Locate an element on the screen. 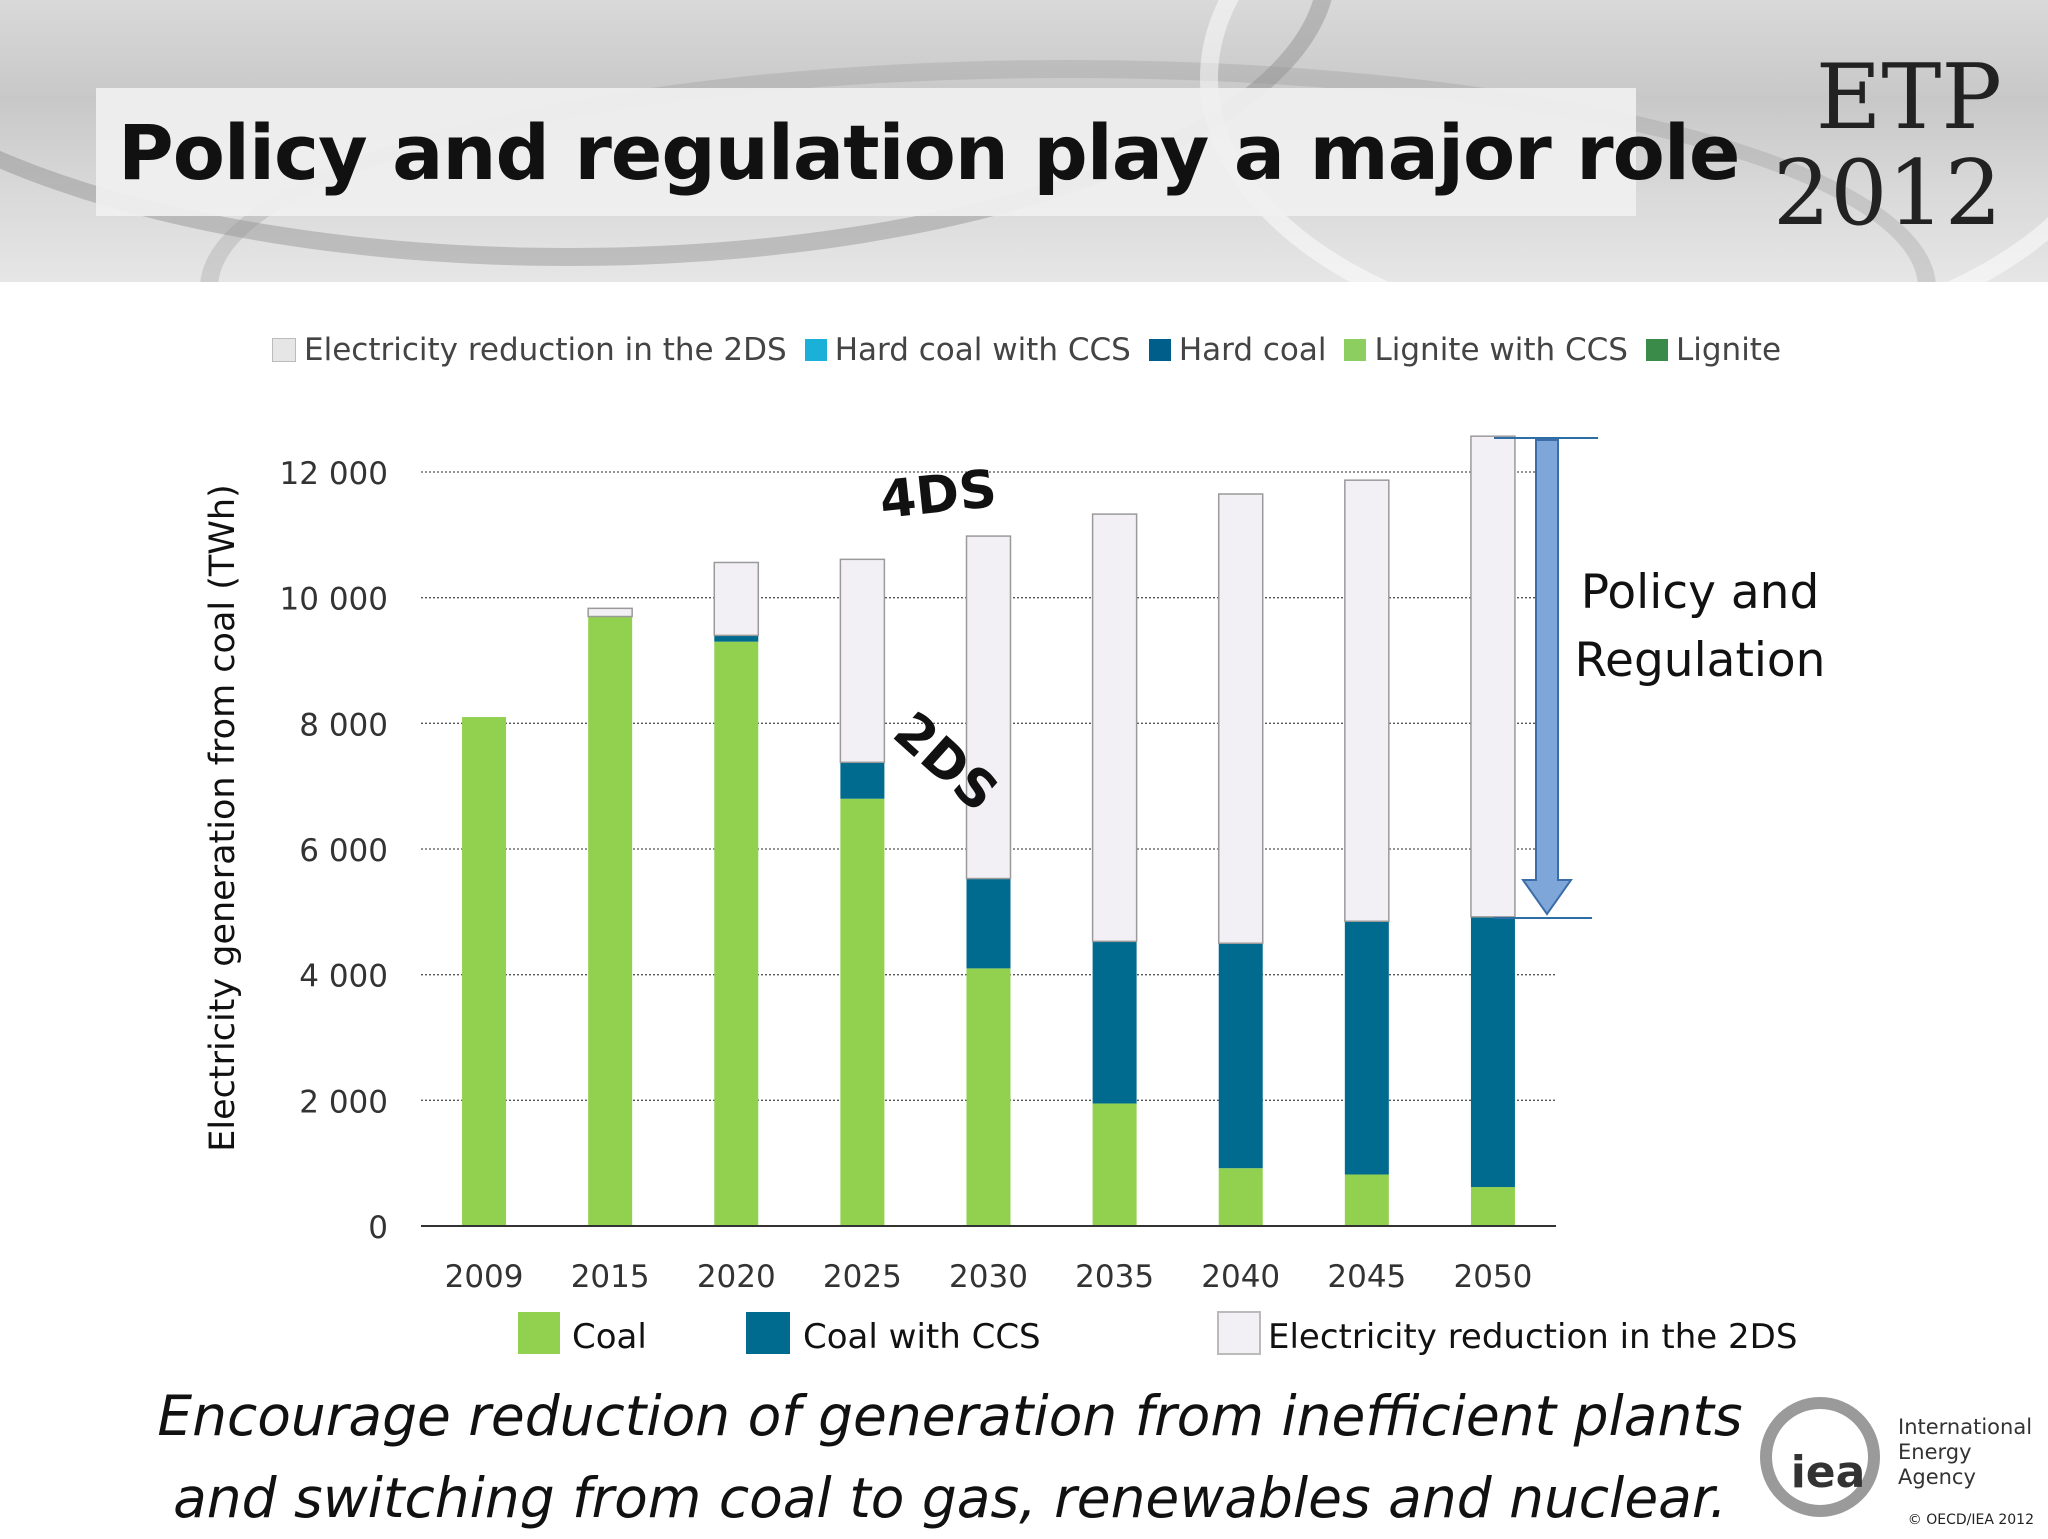  copyright: © OECD/IEA 2012 is located at coordinates (1970, 1520).